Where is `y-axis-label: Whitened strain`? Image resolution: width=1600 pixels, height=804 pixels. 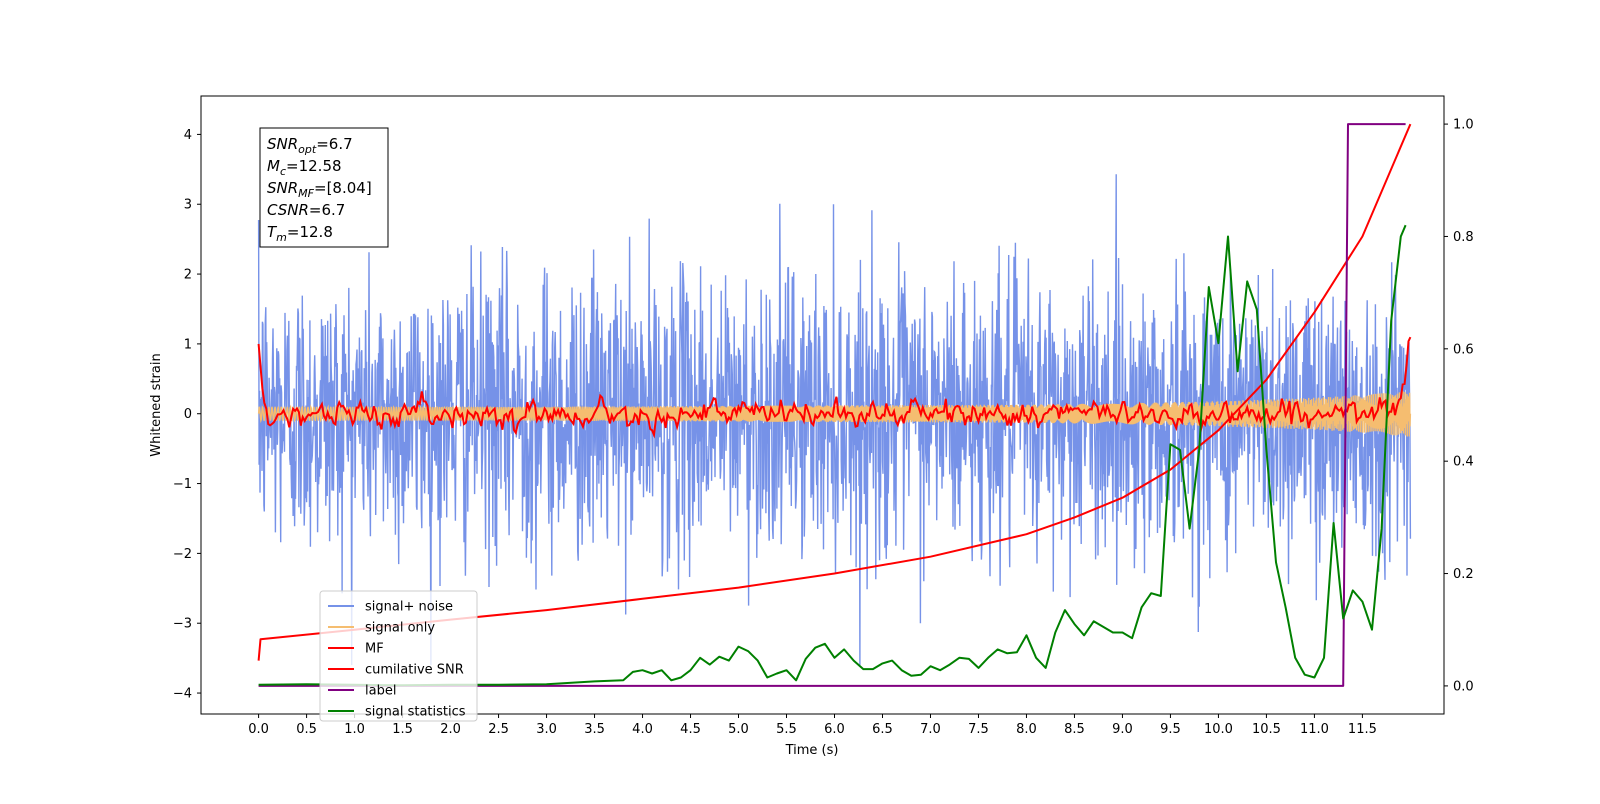
y-axis-label: Whitened strain is located at coordinates (156, 404).